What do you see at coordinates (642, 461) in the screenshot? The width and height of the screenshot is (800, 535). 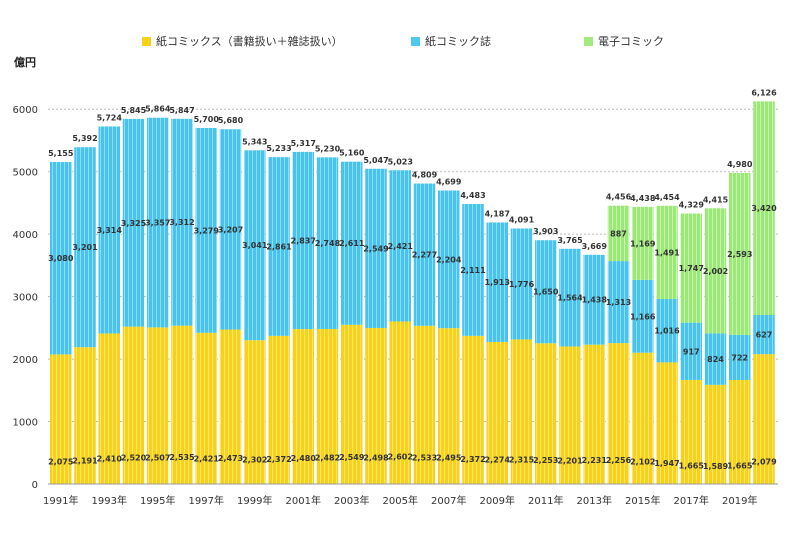 I see `data-label-paper-comics: 2,102` at bounding box center [642, 461].